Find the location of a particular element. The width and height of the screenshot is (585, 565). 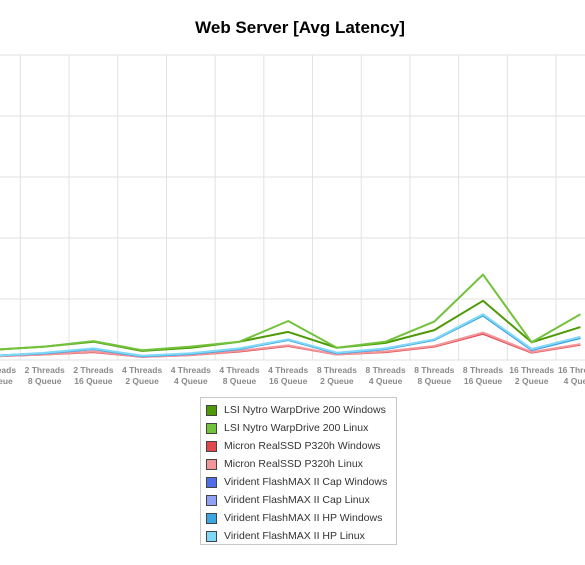

legend-item: Virident FlashMAX II Cap Windows is located at coordinates (301, 482).